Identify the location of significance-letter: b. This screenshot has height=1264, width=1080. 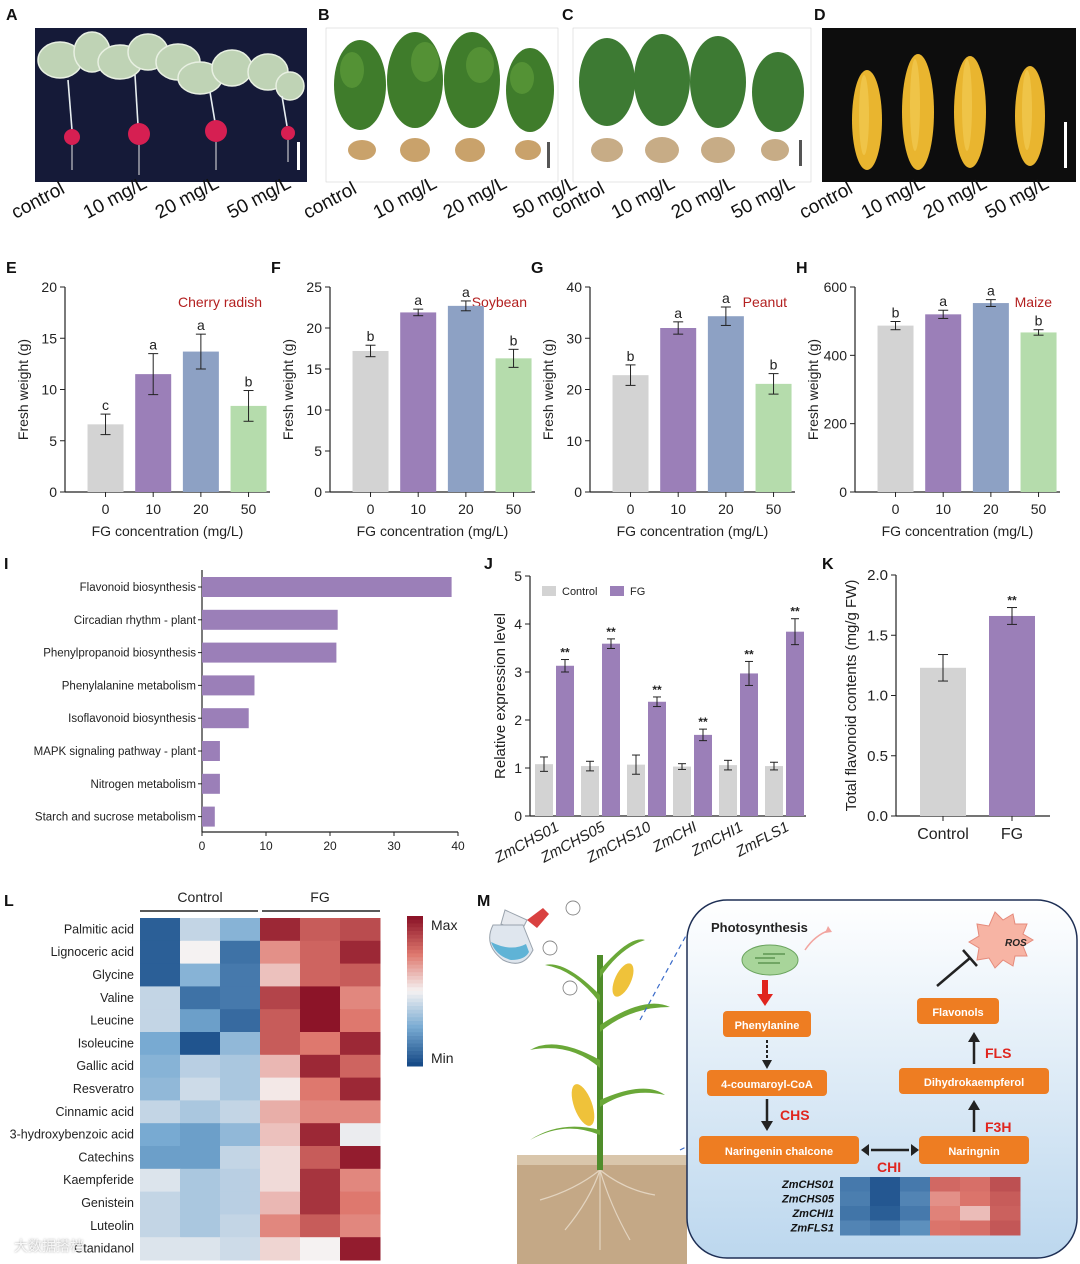
(631, 356).